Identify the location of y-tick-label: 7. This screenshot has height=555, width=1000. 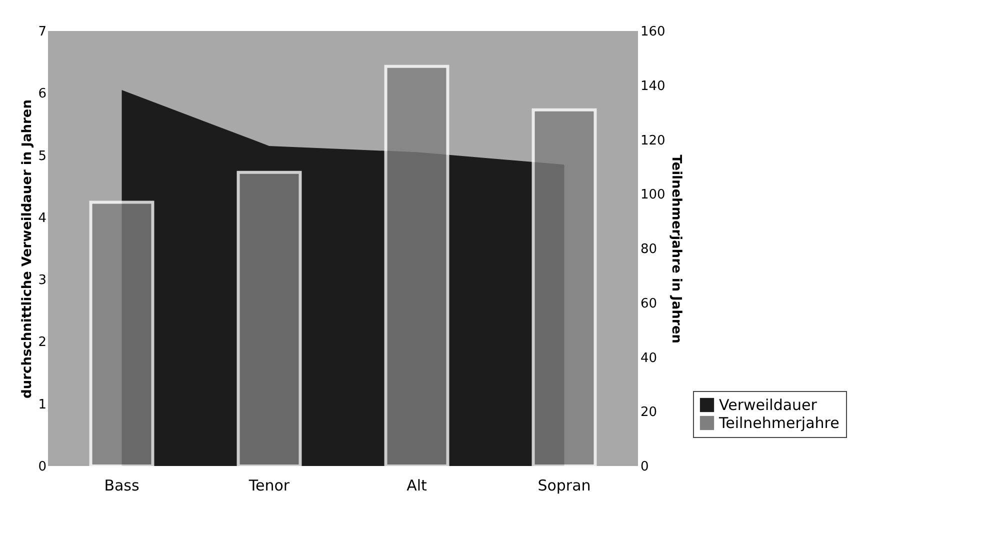
(42, 32).